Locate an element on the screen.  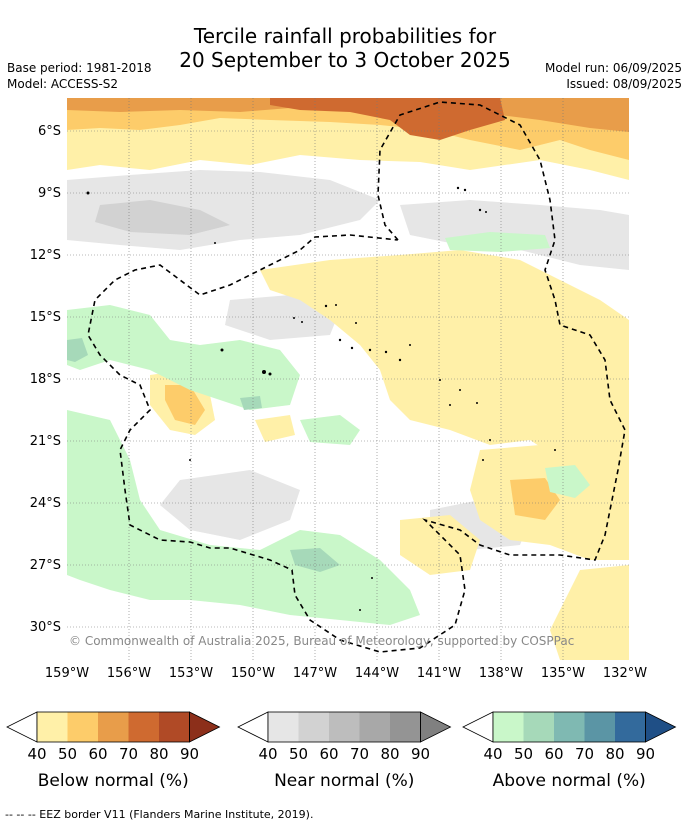
colorbar-title: Above normal (%) is located at coordinates (569, 781).